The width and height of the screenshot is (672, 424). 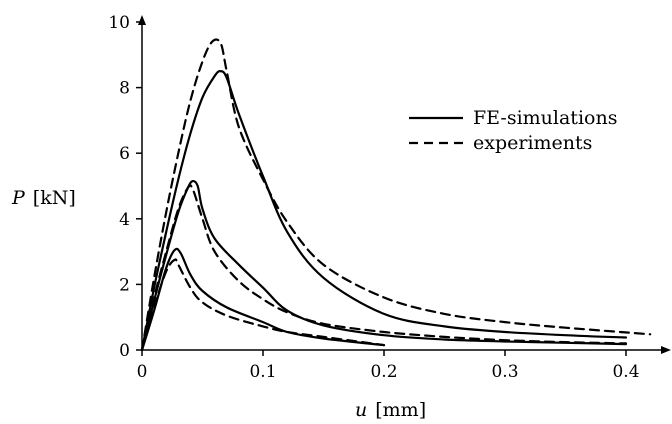 I want to click on x-axis-unit: [mm], so click(x=400, y=410).